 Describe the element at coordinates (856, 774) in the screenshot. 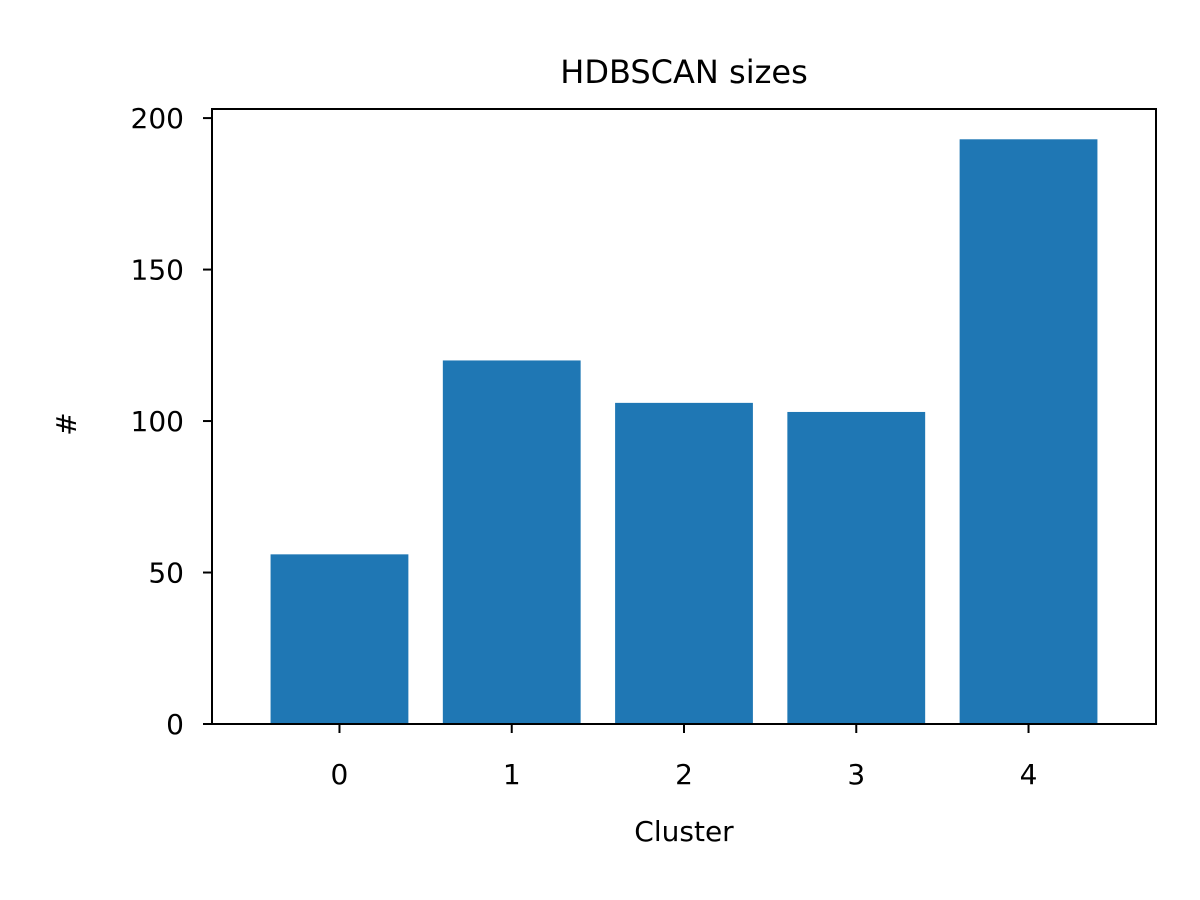

I see `x-tick-label: 3` at that location.